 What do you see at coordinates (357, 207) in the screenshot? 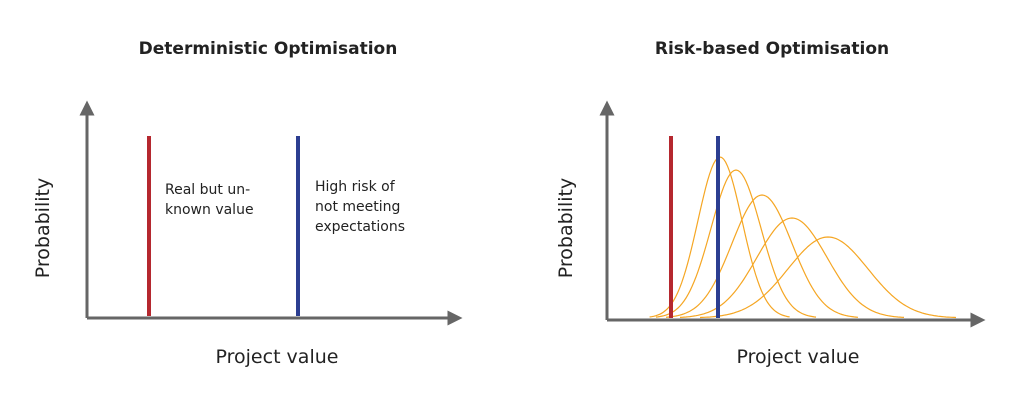
I see `annotation-line: not meeting` at bounding box center [357, 207].